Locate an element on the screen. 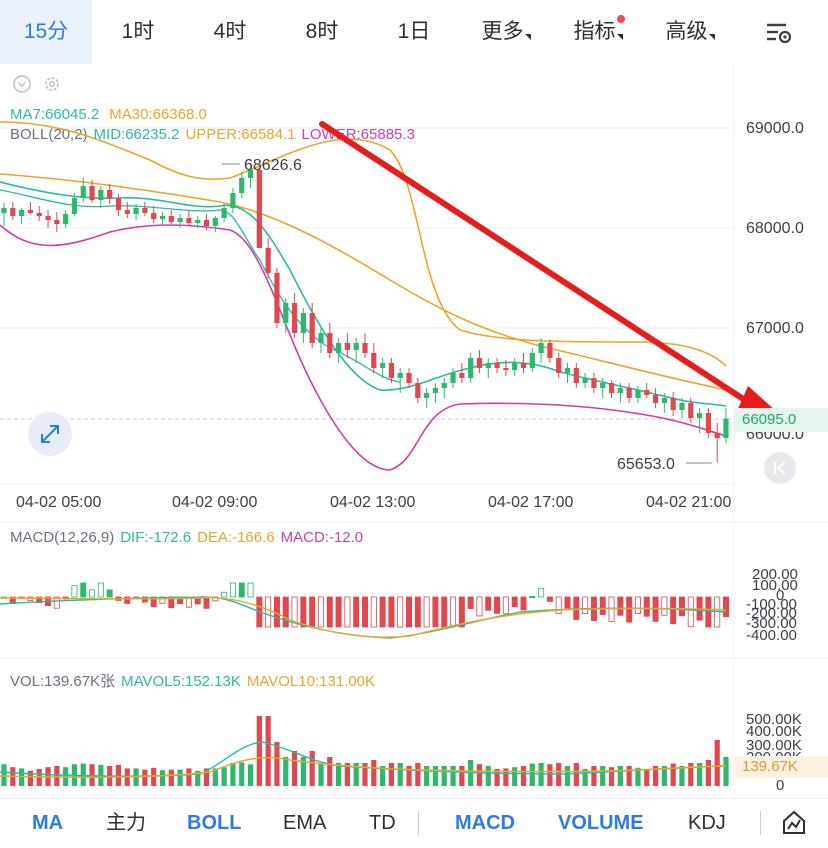 The height and width of the screenshot is (848, 828). tab-4h: 4时 is located at coordinates (230, 31).